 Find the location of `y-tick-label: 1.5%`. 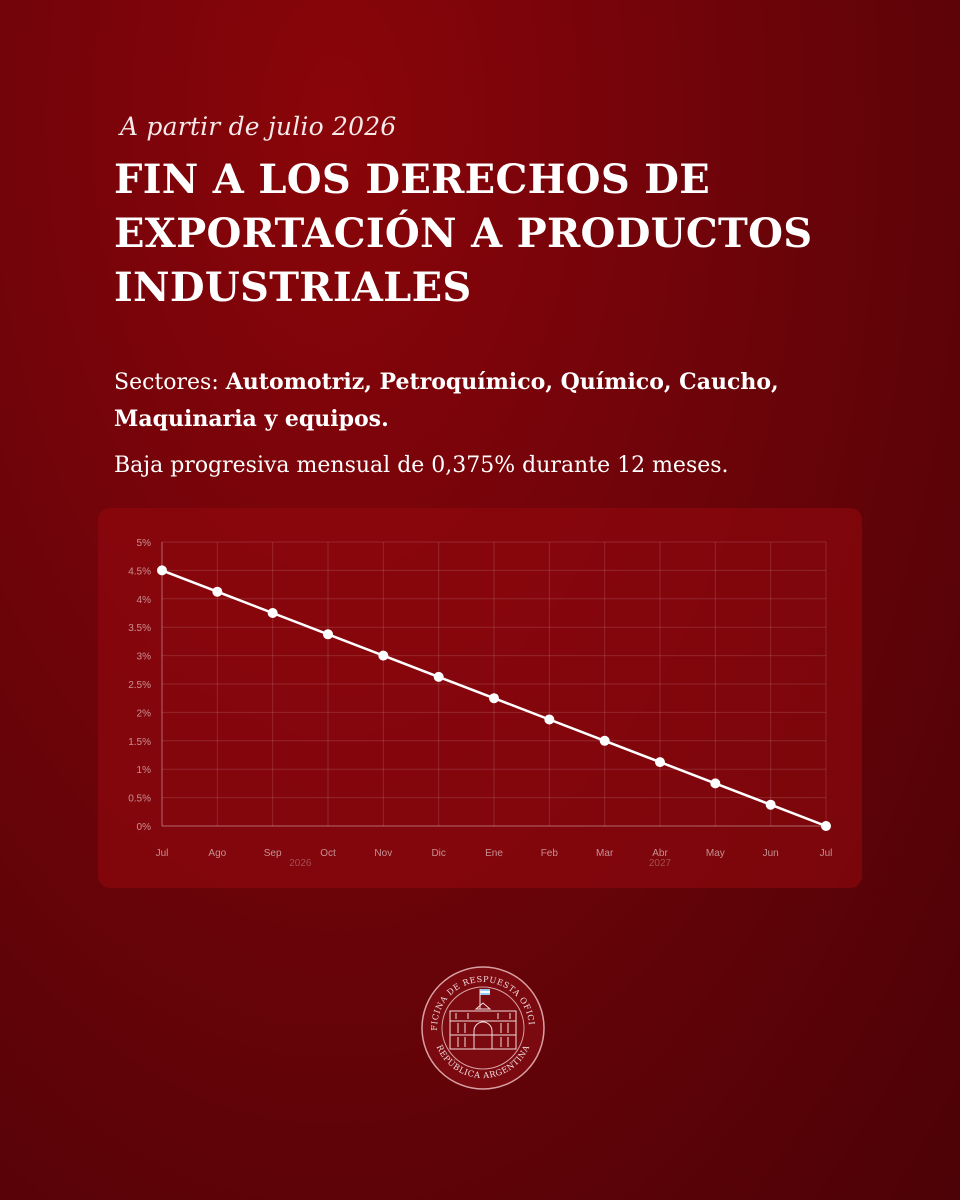

y-tick-label: 1.5% is located at coordinates (139, 742).